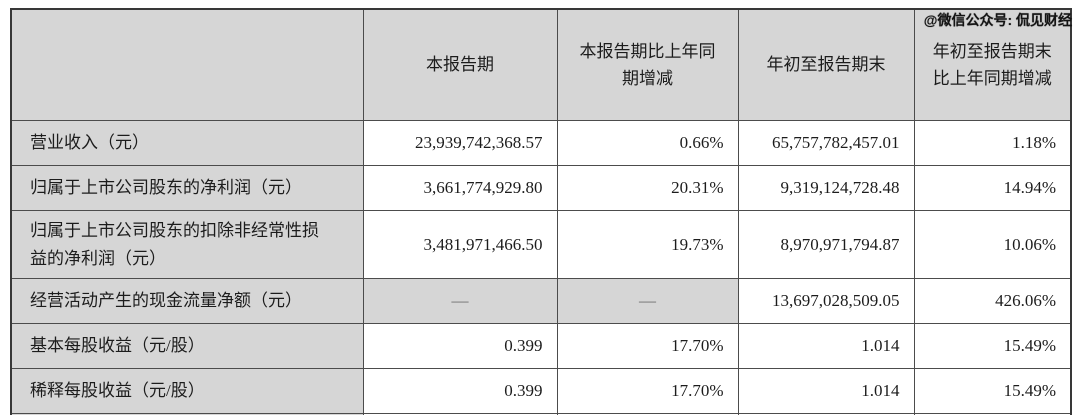 Image resolution: width=1080 pixels, height=415 pixels. Describe the element at coordinates (187, 301) in the screenshot. I see `row-label: 经营活动产生的现金流量净额（元）` at that location.